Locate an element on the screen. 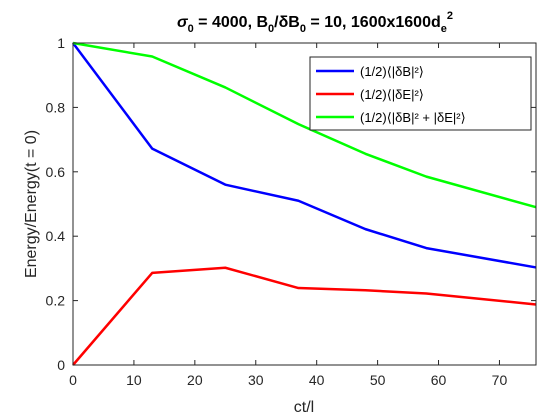  legend-label-de: (1/2)⟨|δE|²⟩ is located at coordinates (392, 94).